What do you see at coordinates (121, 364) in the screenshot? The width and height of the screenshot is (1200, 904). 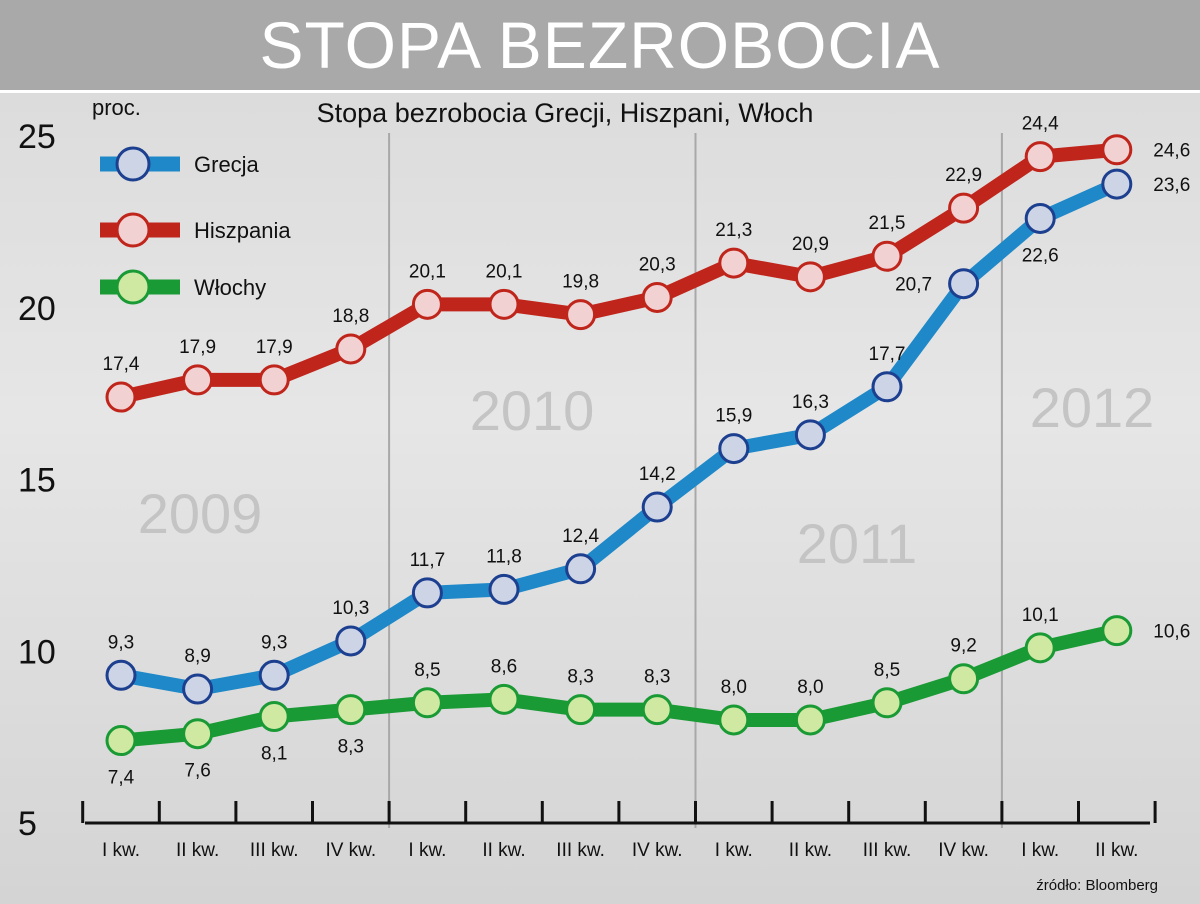 I see `data-label-hiszpania: 17,4` at bounding box center [121, 364].